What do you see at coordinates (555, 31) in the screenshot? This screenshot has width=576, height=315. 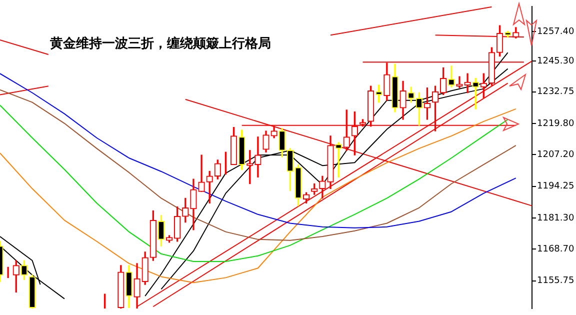 I see `y-tick-label: 1257.40` at bounding box center [555, 31].